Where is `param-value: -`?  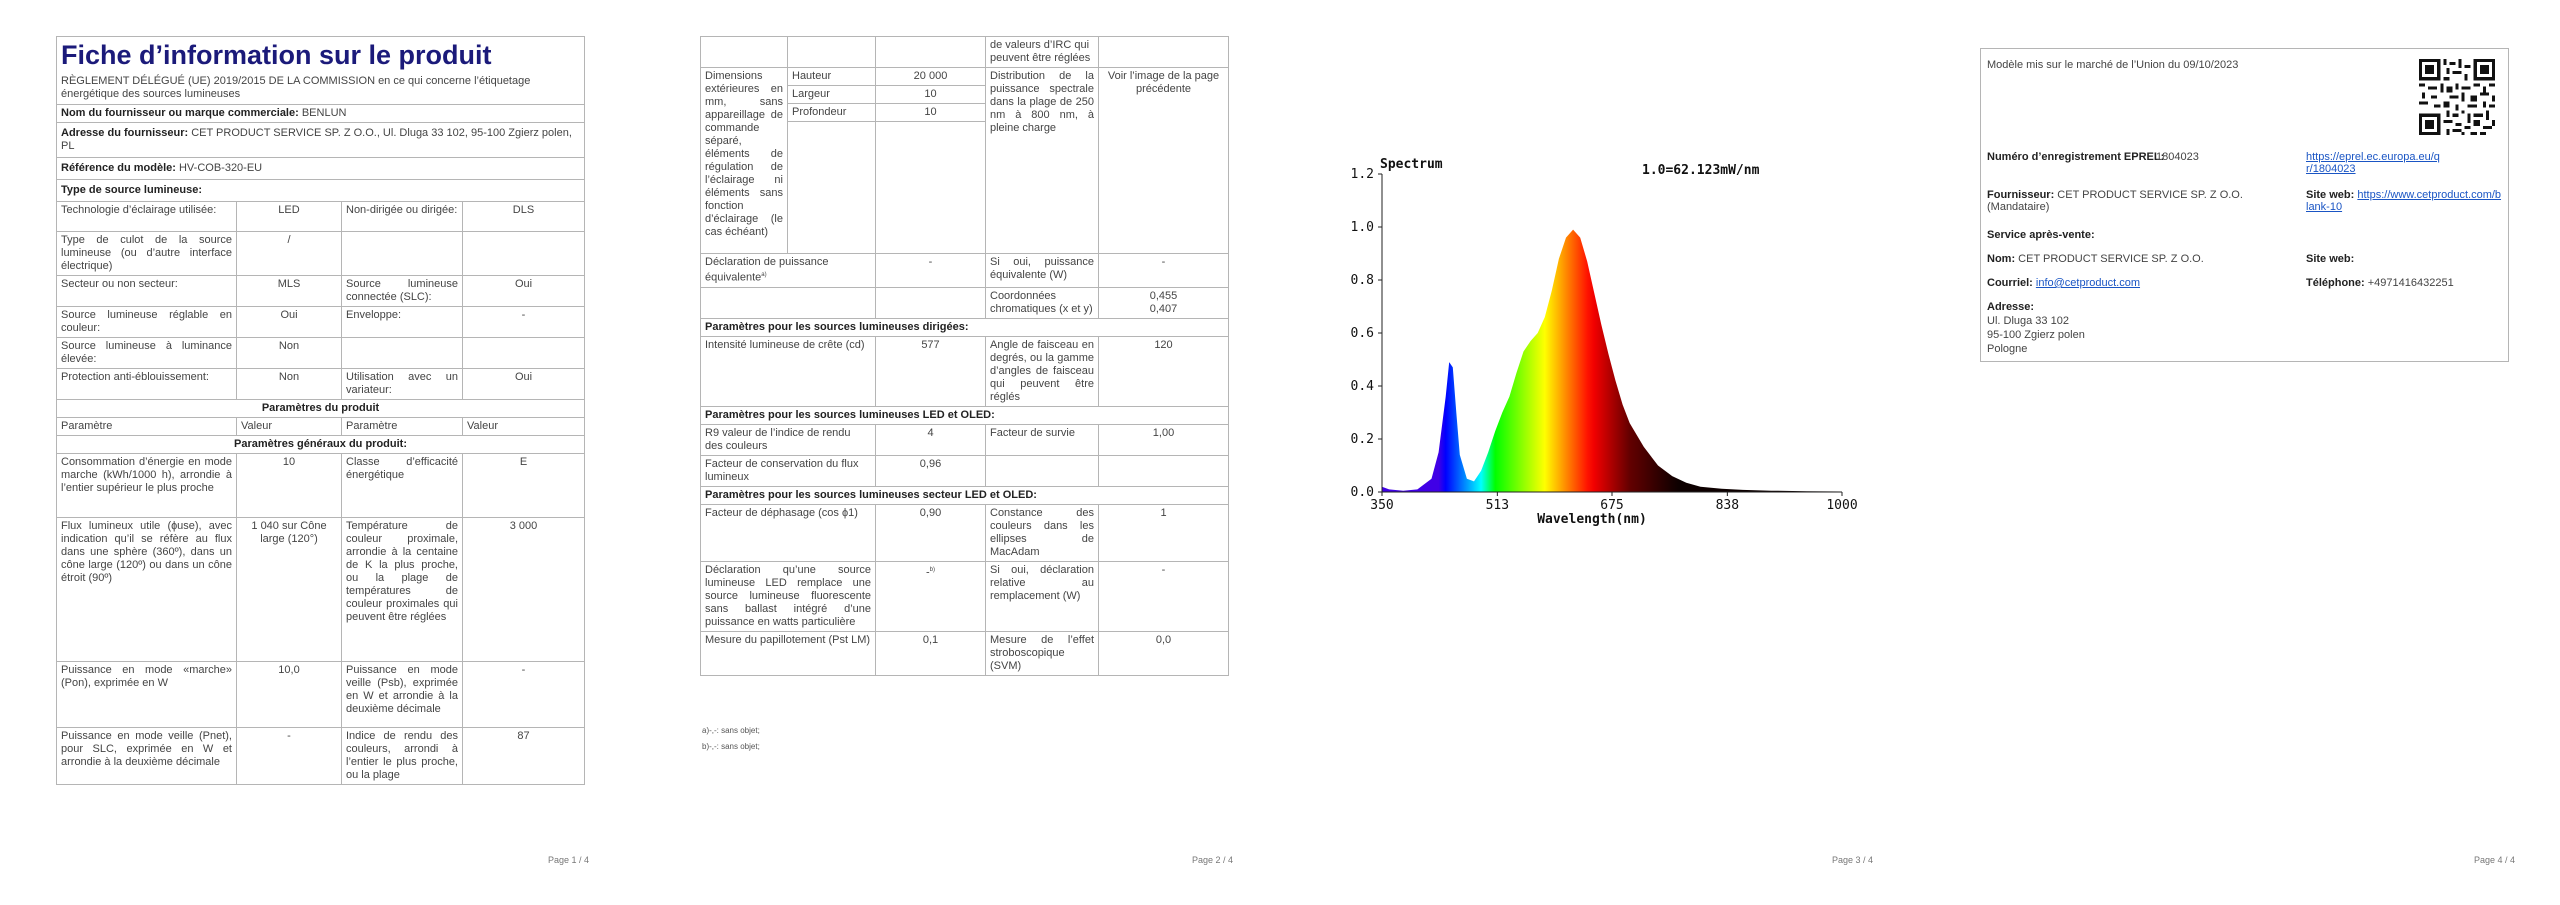 param-value: - is located at coordinates (289, 756).